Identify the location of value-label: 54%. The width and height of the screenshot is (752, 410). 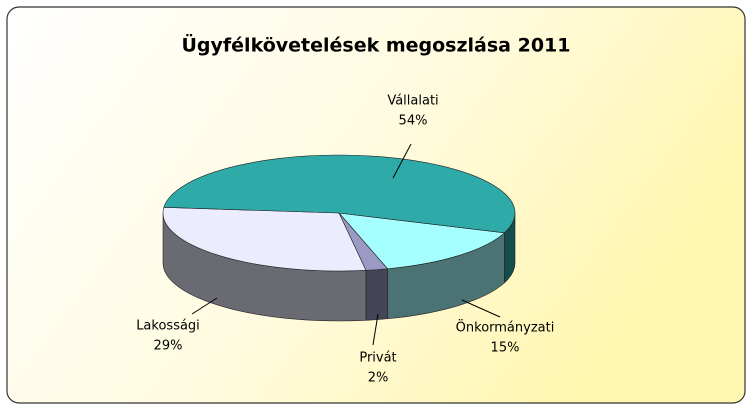
(413, 121).